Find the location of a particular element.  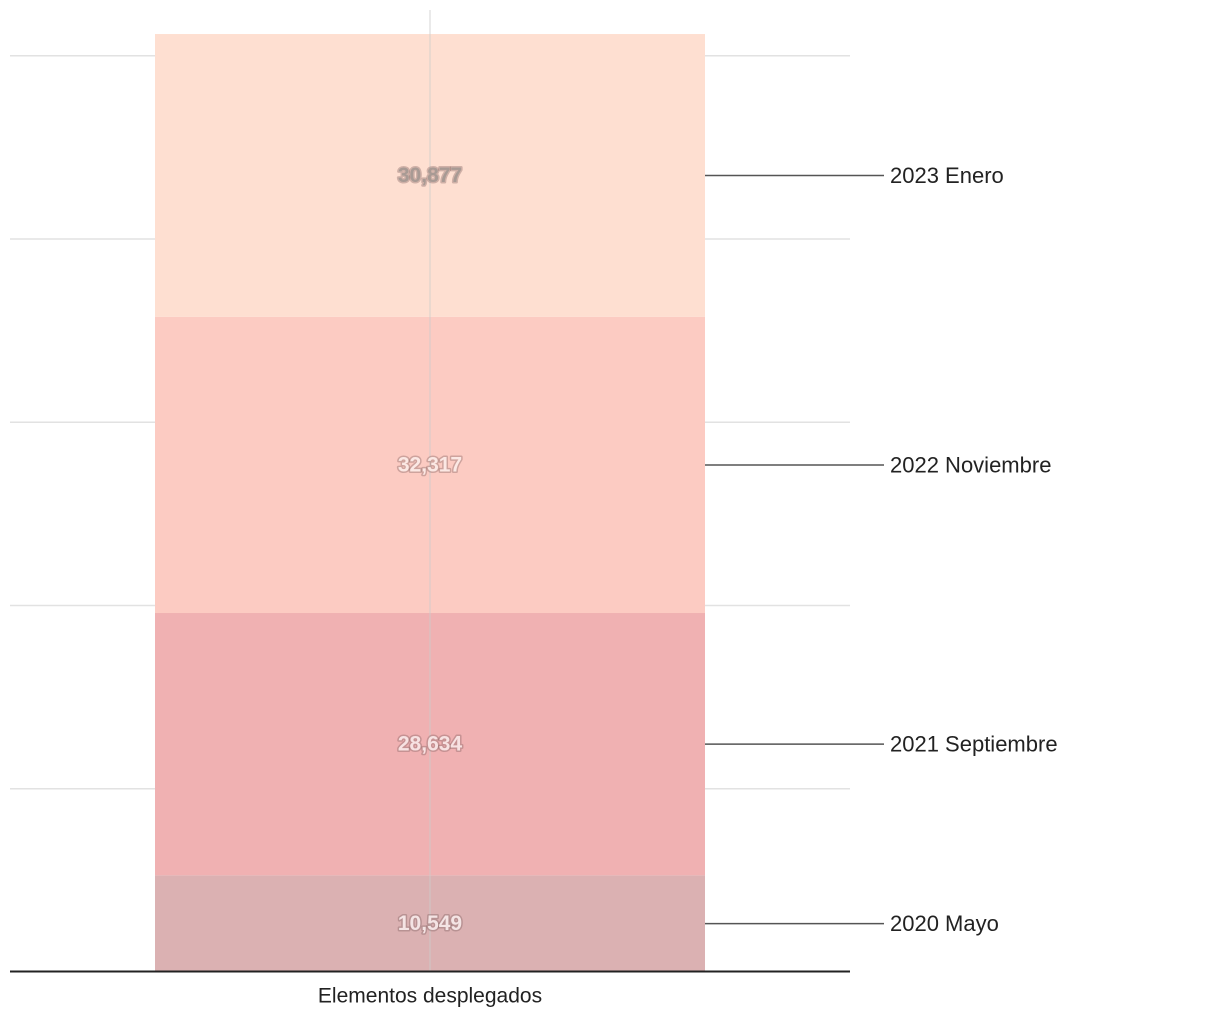

segment-value-label: 28,634 is located at coordinates (430, 744).